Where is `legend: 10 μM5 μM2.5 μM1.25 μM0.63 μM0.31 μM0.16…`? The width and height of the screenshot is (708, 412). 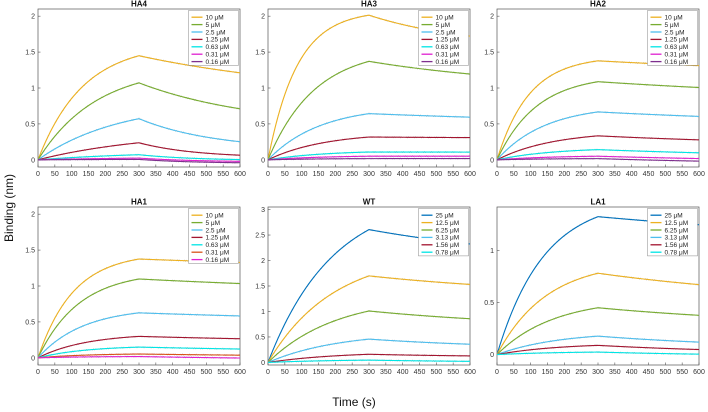 legend: 10 μM5 μM2.5 μM1.25 μM0.63 μM0.31 μM0.16… is located at coordinates (213, 236).